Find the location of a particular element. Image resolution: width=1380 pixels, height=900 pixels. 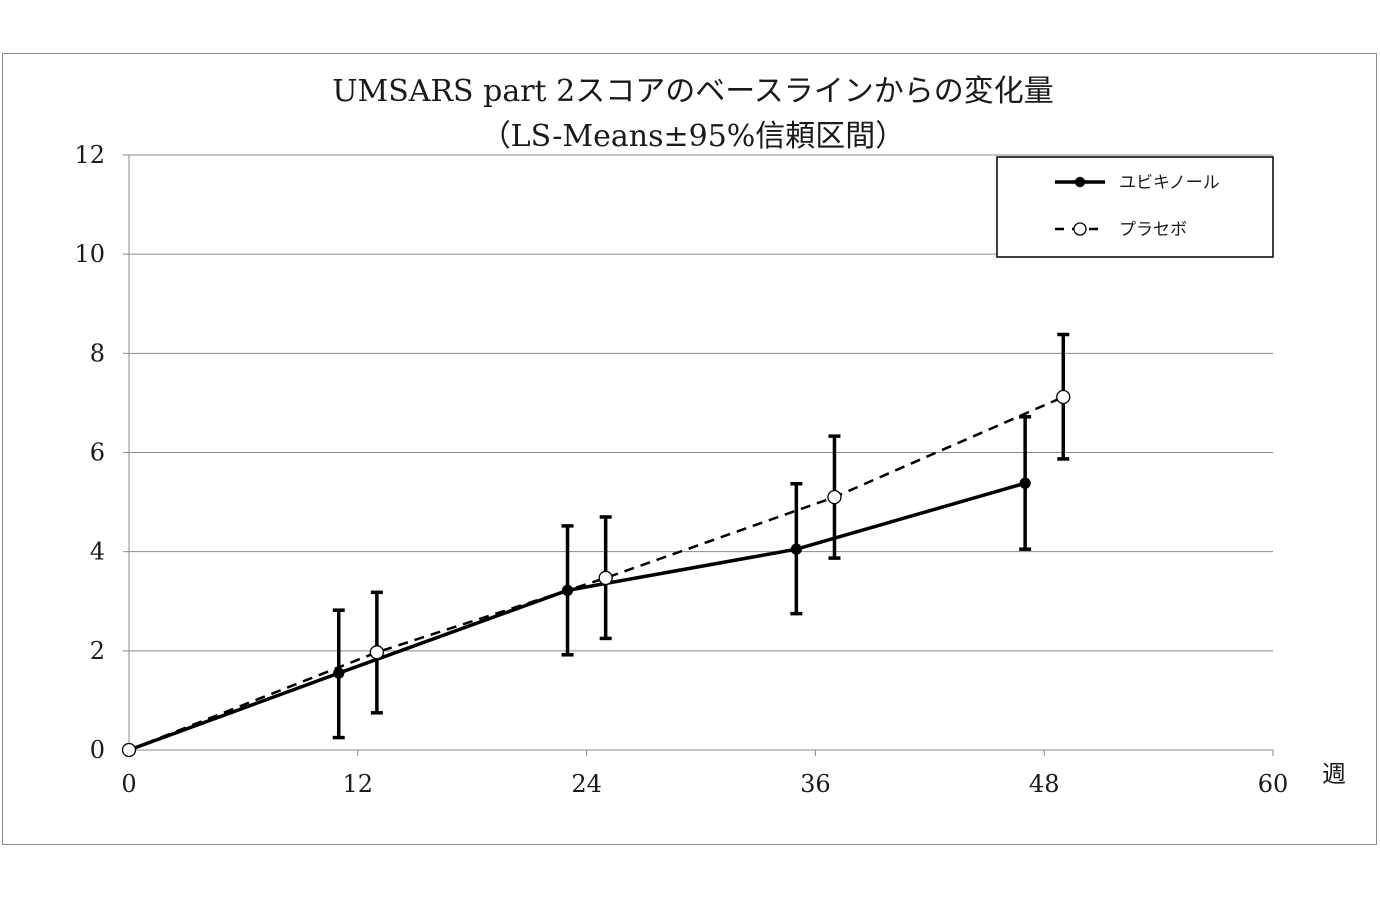

x-tick-label: 60 is located at coordinates (1273, 784).